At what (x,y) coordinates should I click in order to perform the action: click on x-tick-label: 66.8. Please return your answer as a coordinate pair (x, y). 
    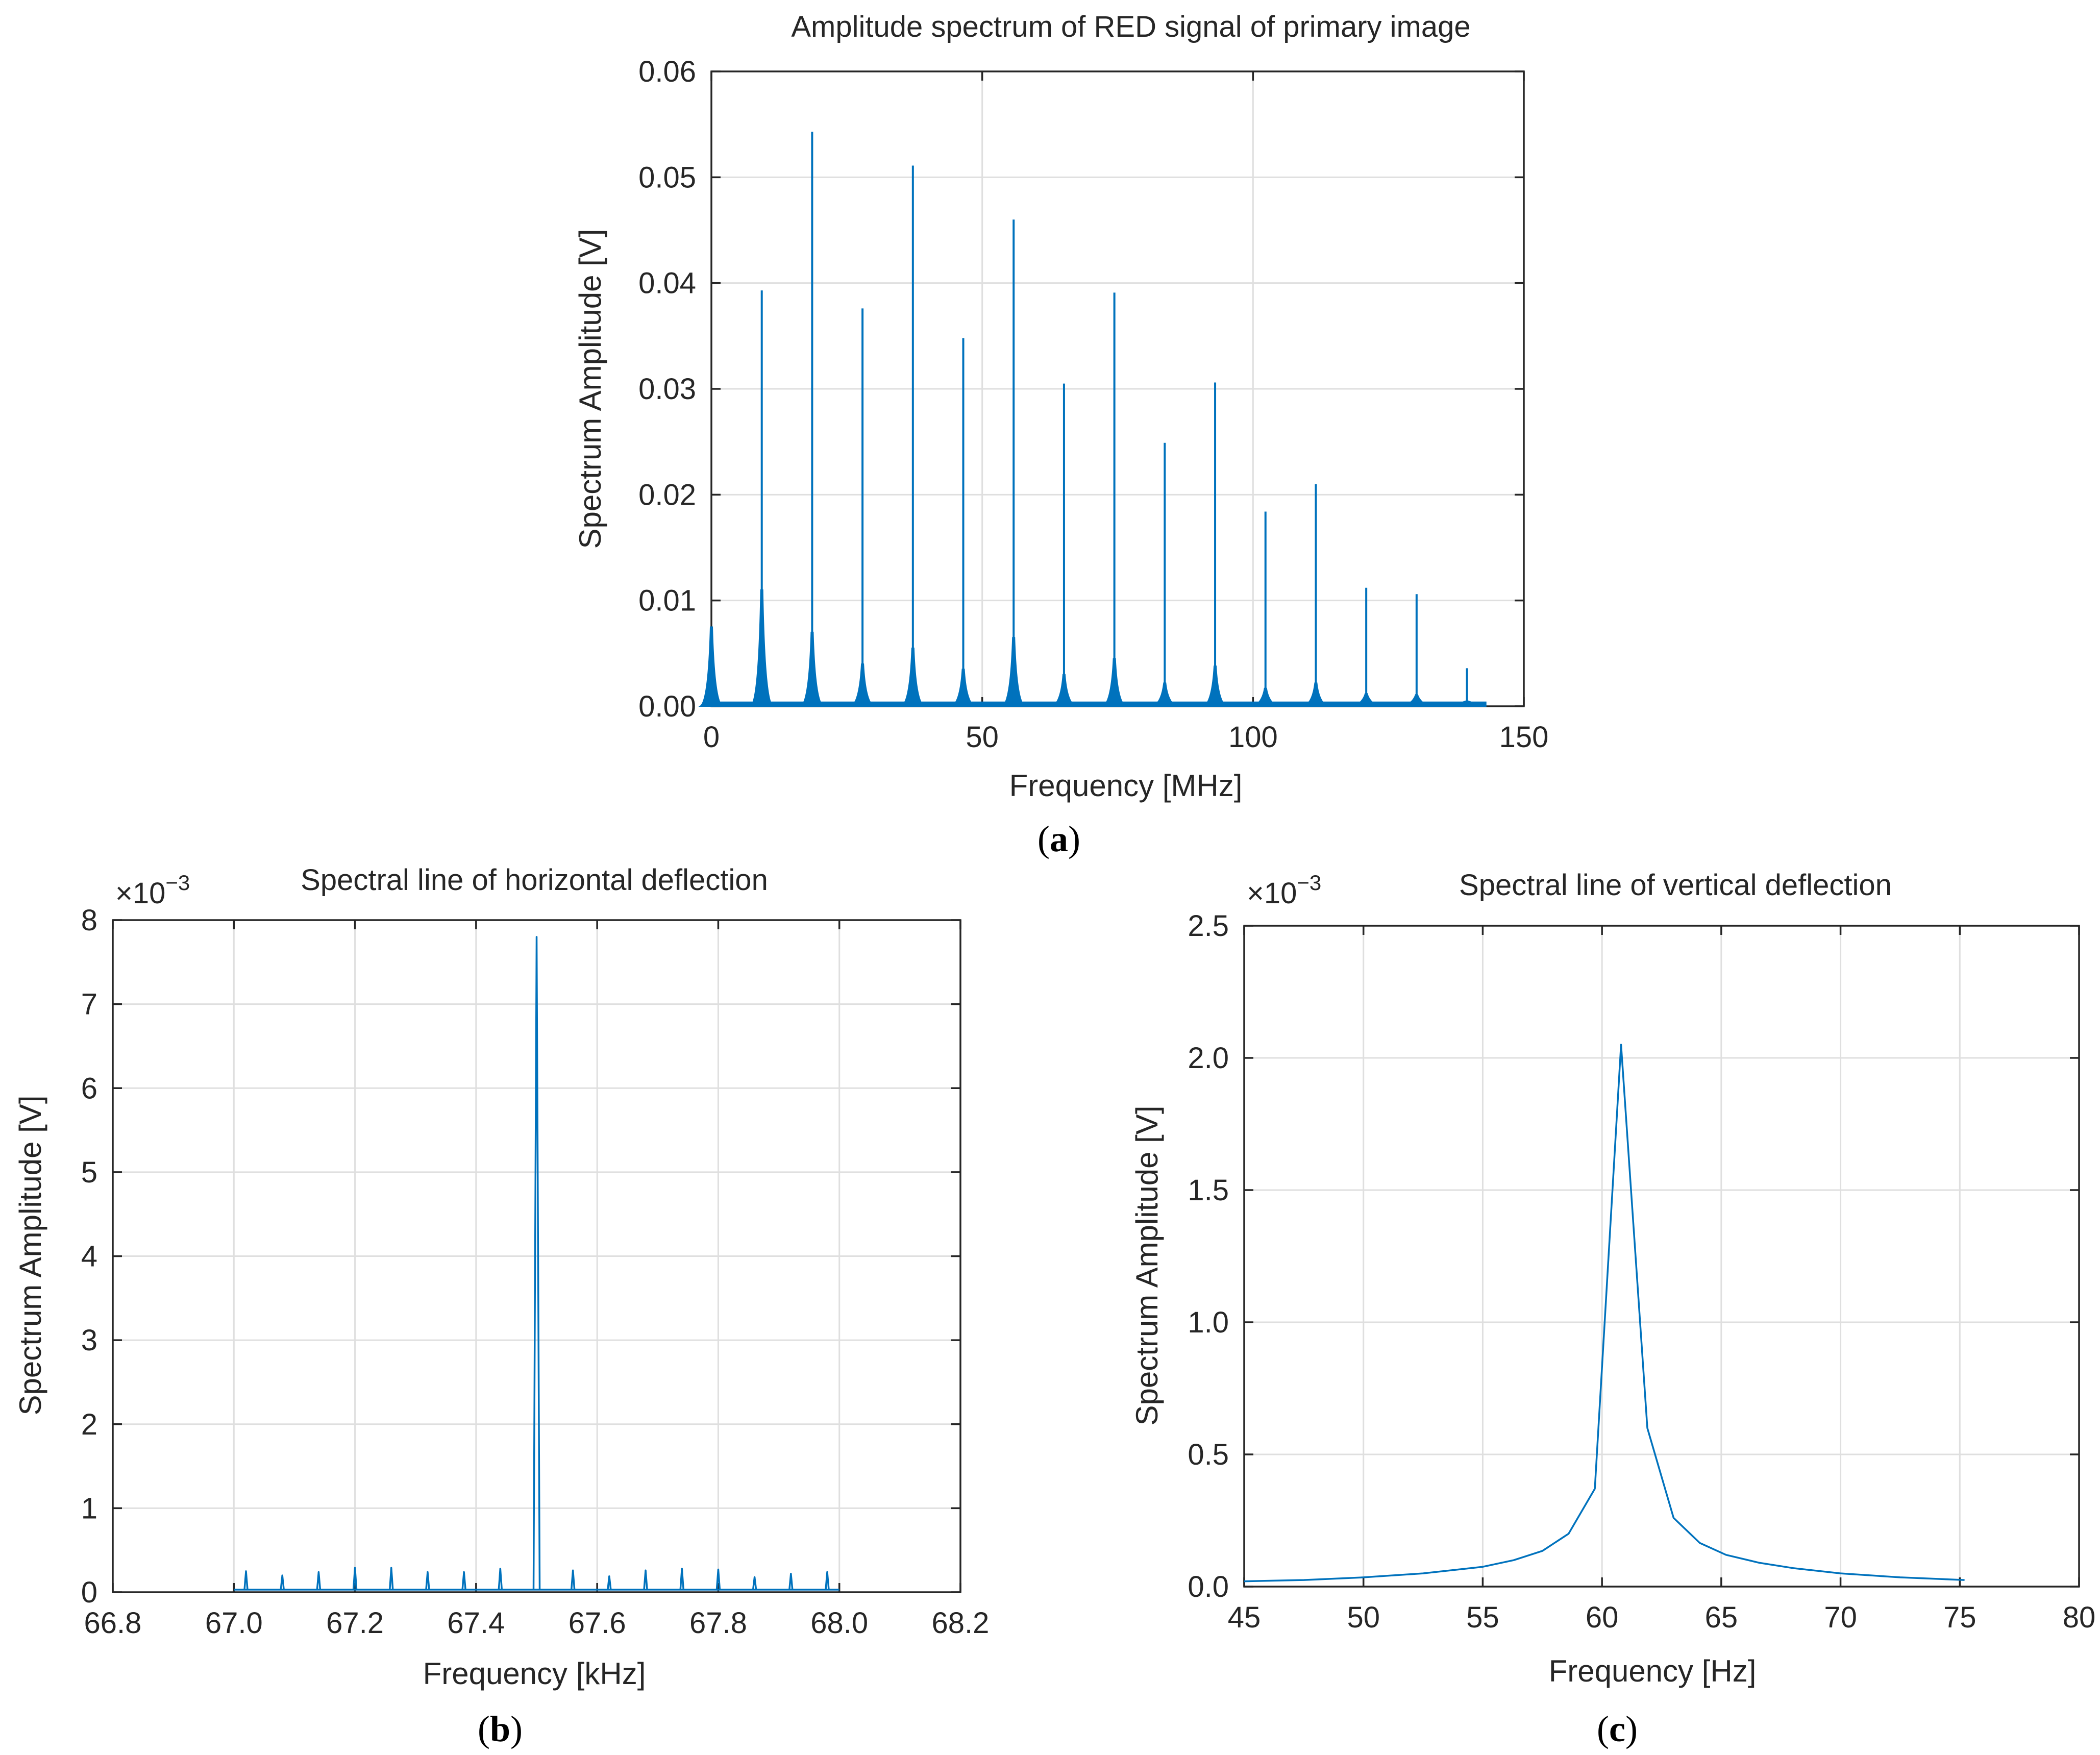
    Looking at the image, I should click on (113, 1623).